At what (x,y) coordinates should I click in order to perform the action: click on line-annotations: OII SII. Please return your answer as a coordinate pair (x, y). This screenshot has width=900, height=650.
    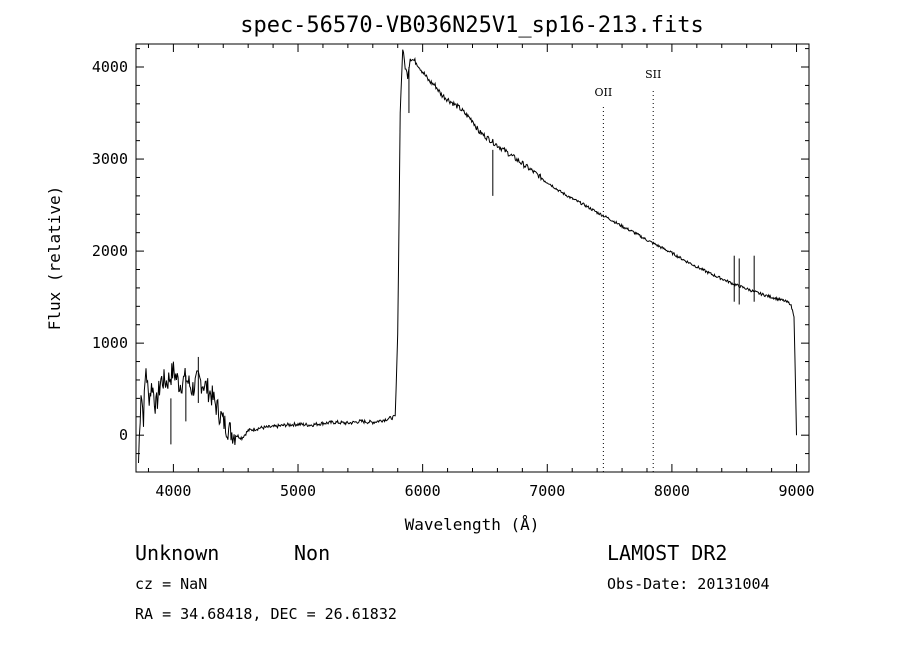
    Looking at the image, I should click on (628, 270).